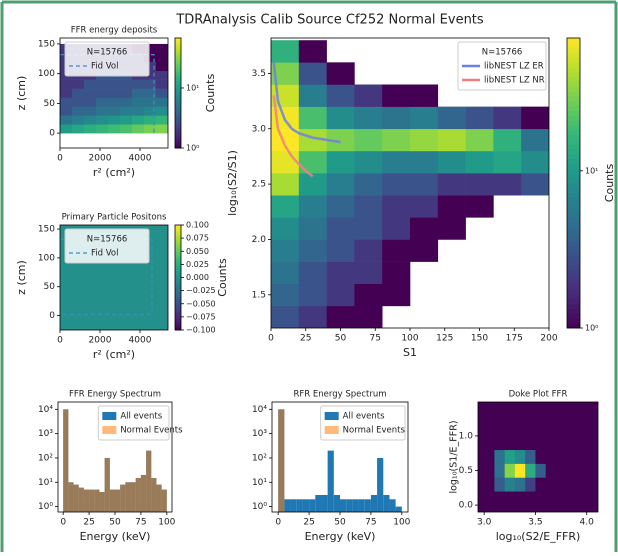 The image size is (618, 556). I want to click on plot-area, so click(538, 457).